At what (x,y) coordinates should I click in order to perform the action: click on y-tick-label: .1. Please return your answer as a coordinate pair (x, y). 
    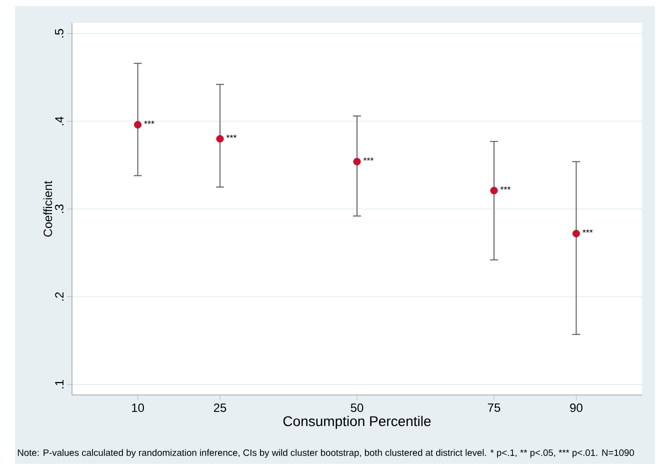
    Looking at the image, I should click on (59, 384).